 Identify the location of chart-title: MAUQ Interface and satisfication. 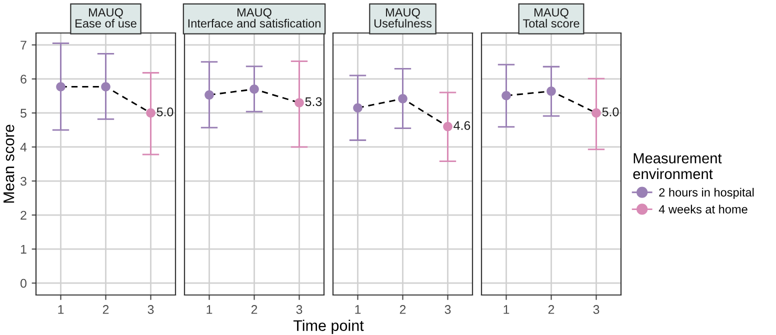
(254, 18).